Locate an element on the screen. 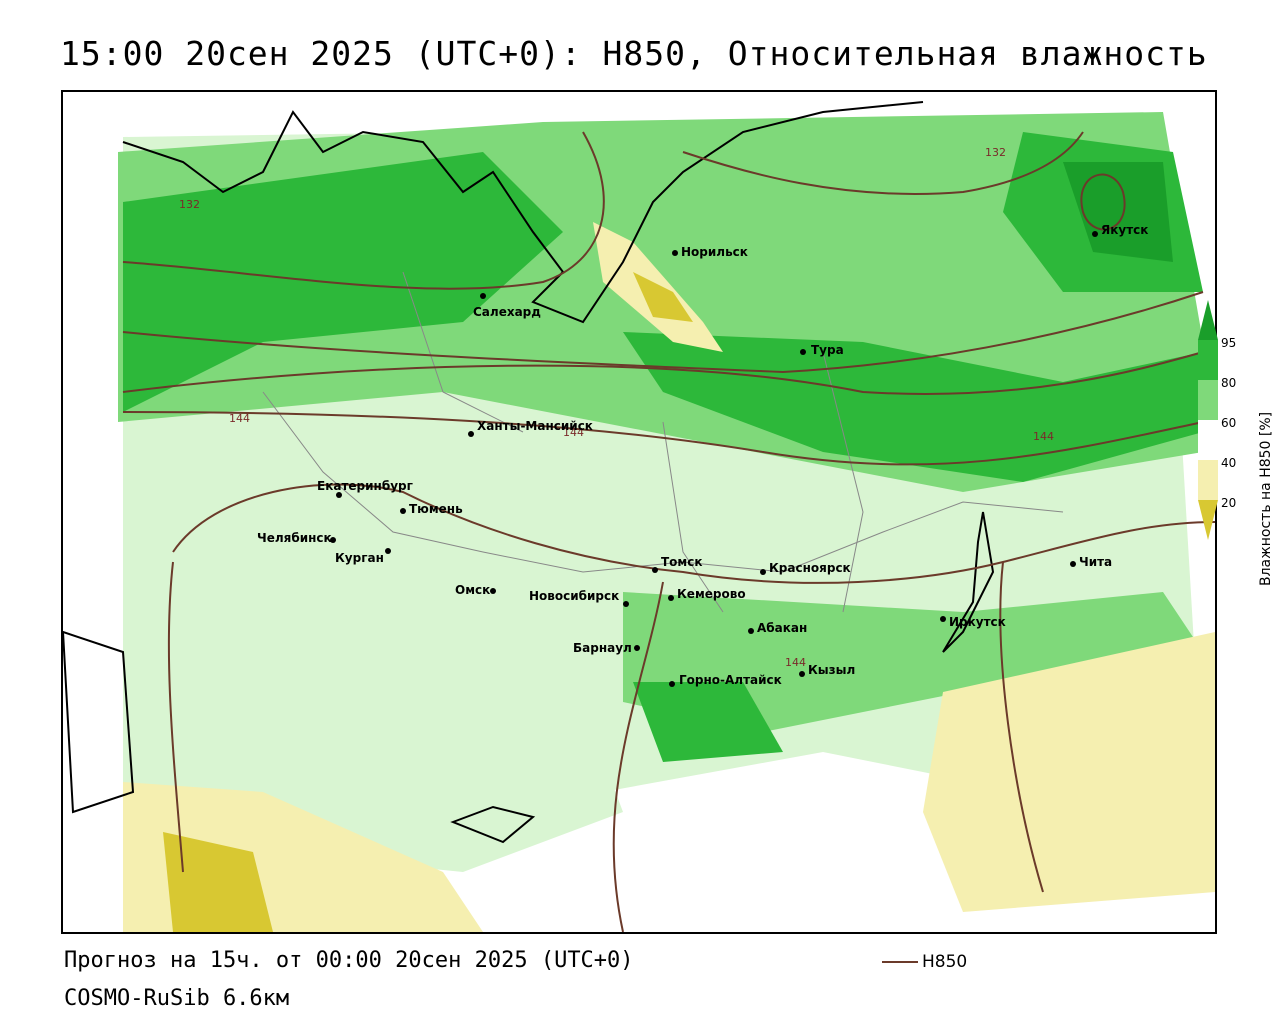  humidity-region-medium-south is located at coordinates (913, 662).